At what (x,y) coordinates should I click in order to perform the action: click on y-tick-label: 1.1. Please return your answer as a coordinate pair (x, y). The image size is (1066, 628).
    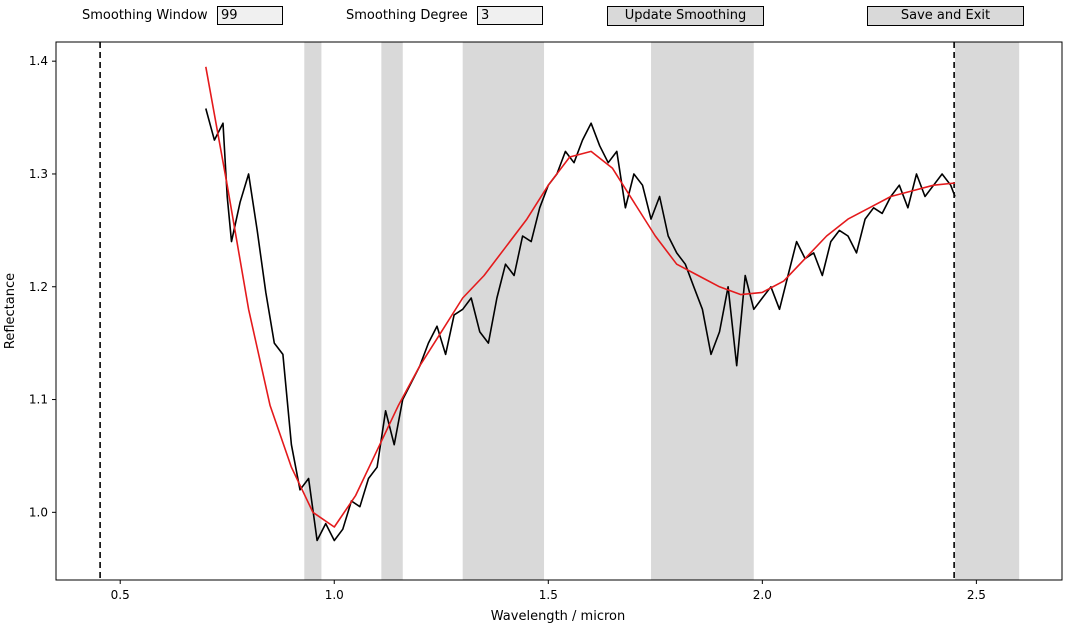
    Looking at the image, I should click on (38, 400).